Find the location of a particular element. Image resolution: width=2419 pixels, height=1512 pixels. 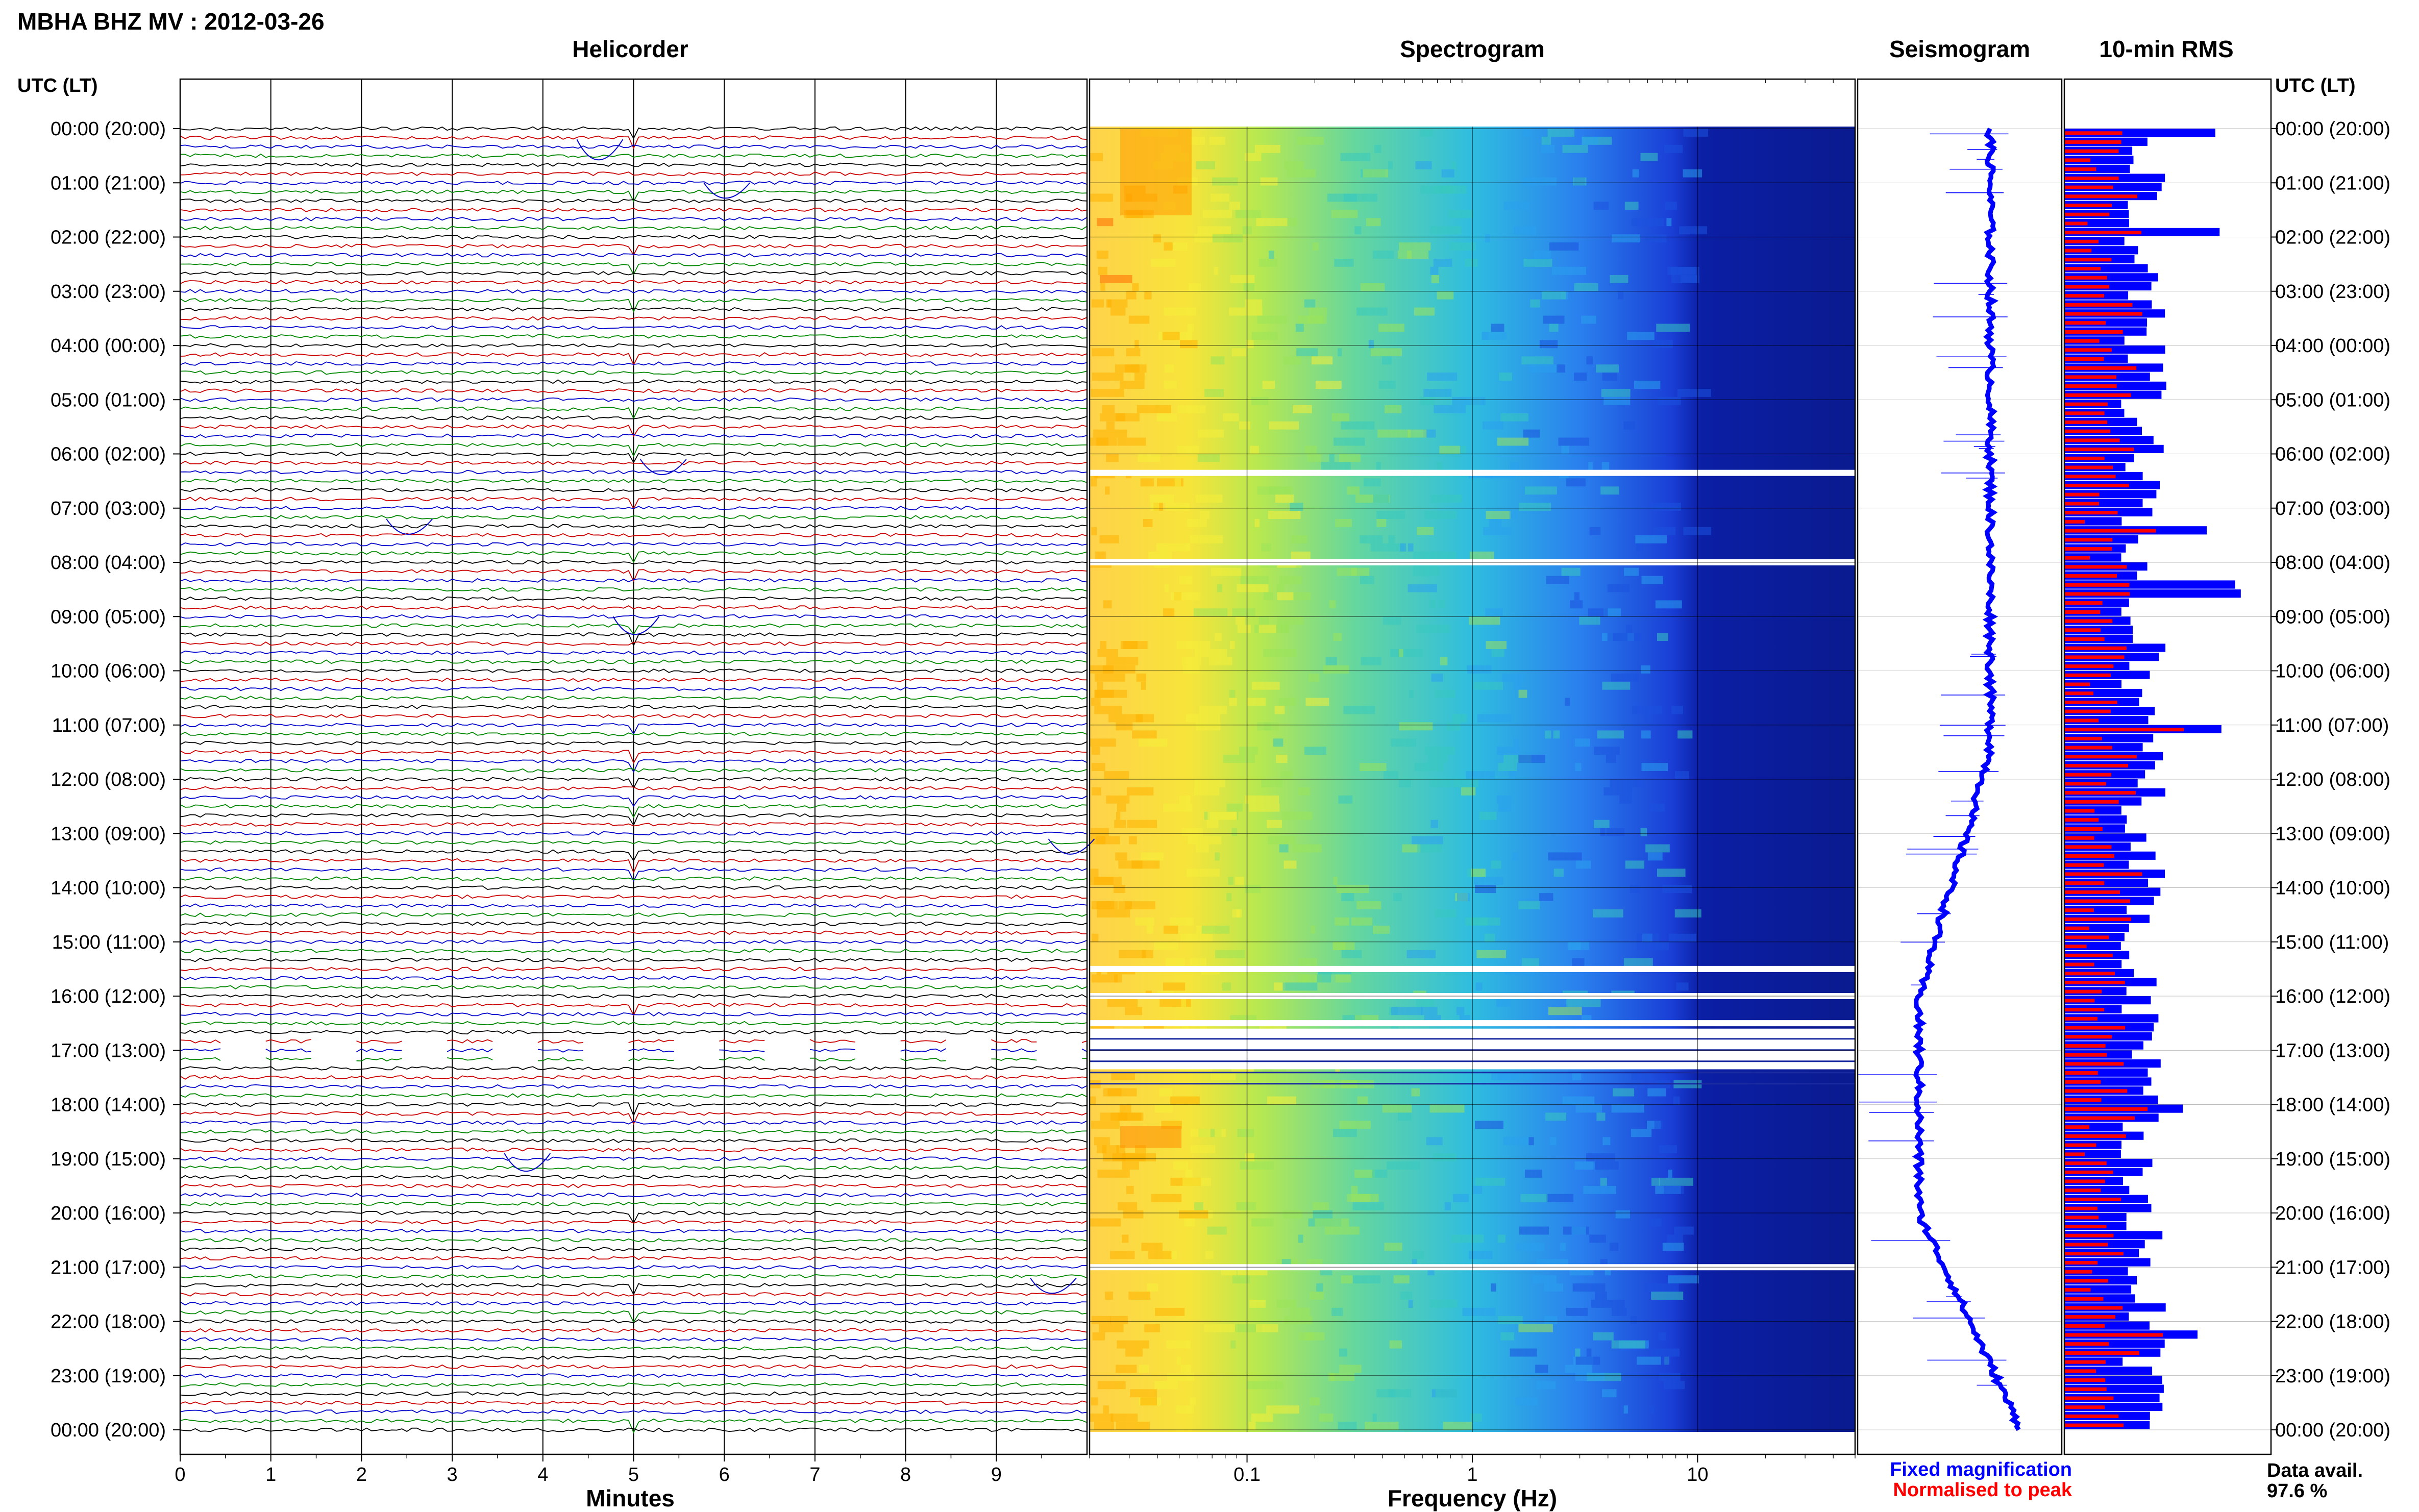

time-label-right: 10:00 (06:00) is located at coordinates (2332, 671).